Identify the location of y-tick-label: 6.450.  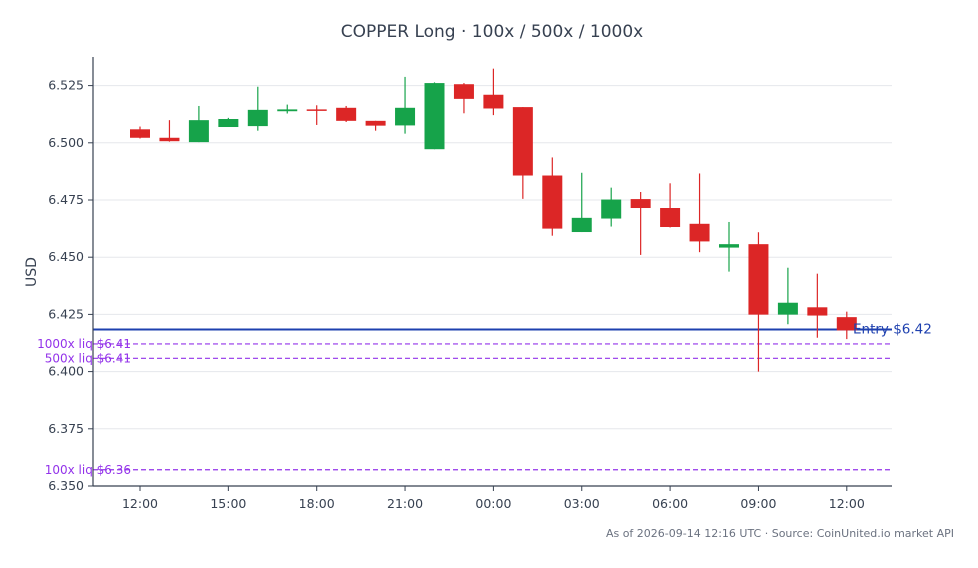
(66, 256).